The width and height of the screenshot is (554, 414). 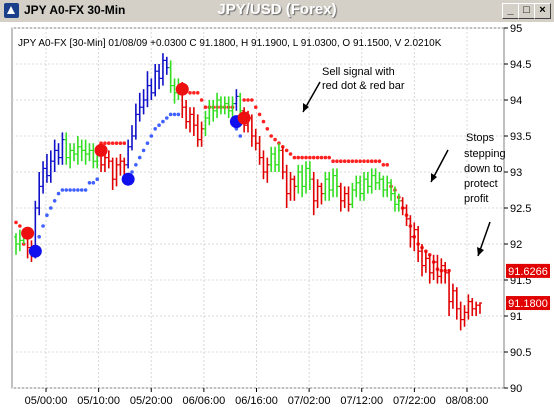 I want to click on y-axis: 95 94.5 94 93.5 93 92.5 92 91.5 91 90.5 90, so click(x=517, y=209).